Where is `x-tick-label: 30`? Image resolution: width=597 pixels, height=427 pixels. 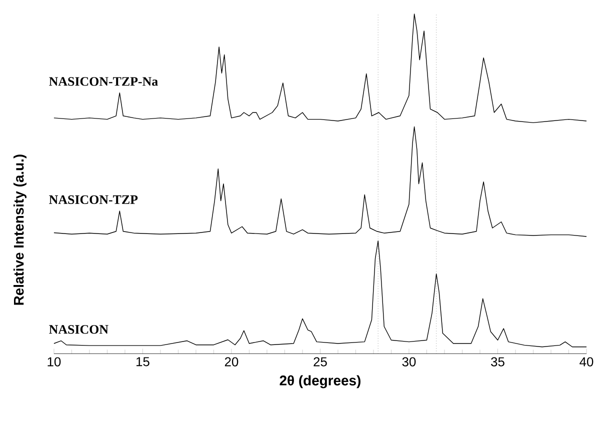
x-tick-label: 30 is located at coordinates (409, 362).